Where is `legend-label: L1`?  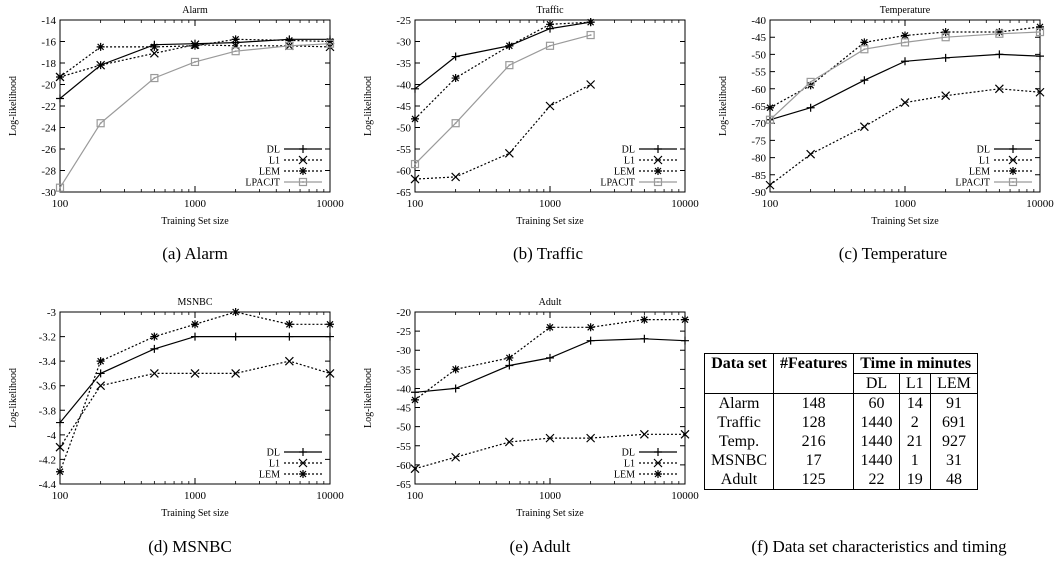 legend-label: L1 is located at coordinates (629, 161).